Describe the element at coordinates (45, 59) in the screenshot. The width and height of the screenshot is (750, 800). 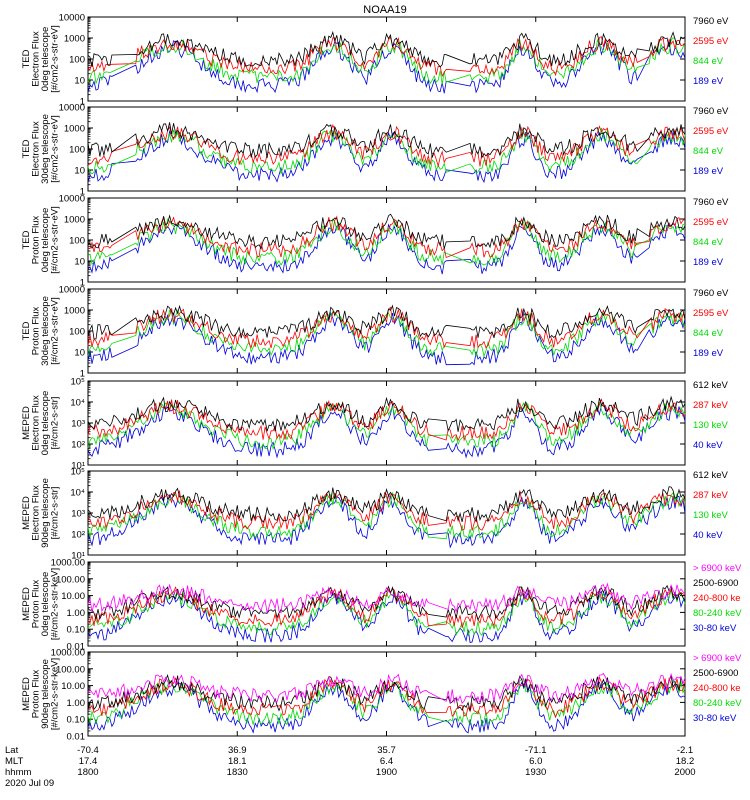
I see `y-axis-label-line: 0deg telescope` at that location.